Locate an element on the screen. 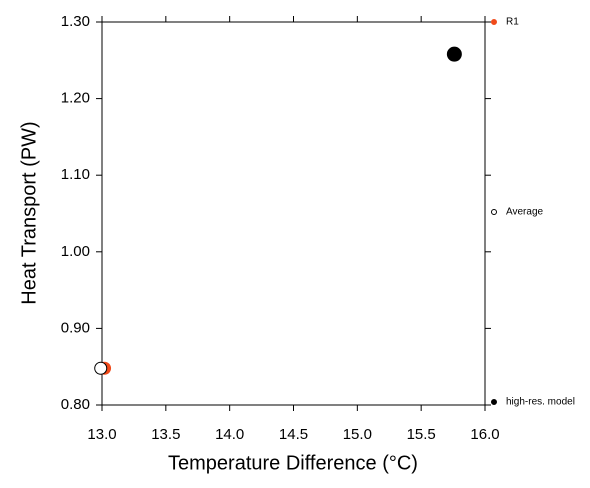  x-tick-label: 14.5 is located at coordinates (293, 434).